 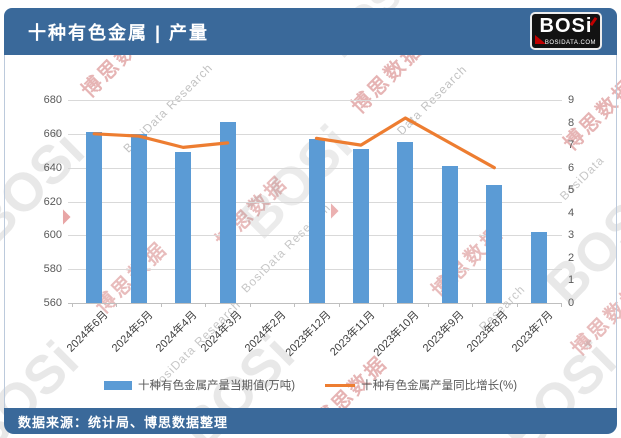 What do you see at coordinates (119, 32) in the screenshot?
I see `page-title: 十种有色金属 | 产量` at bounding box center [119, 32].